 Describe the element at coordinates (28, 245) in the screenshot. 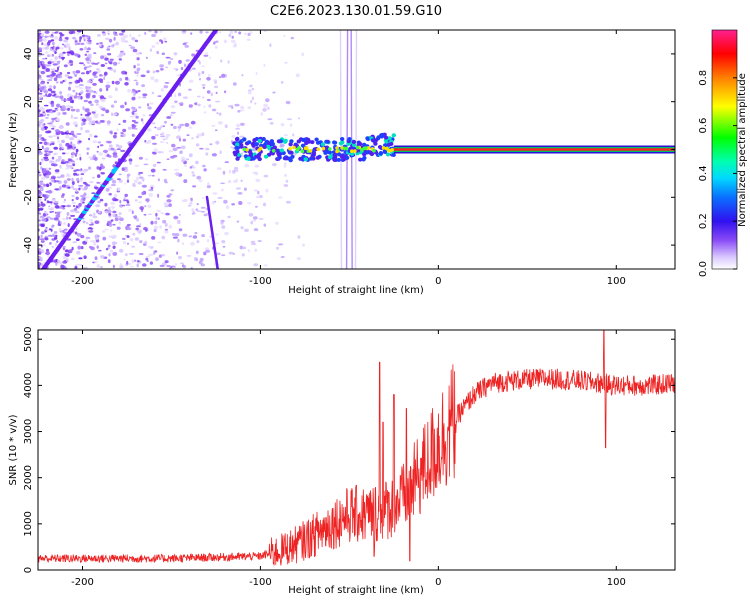

I see `spectrogram-ytick-label: -40` at that location.